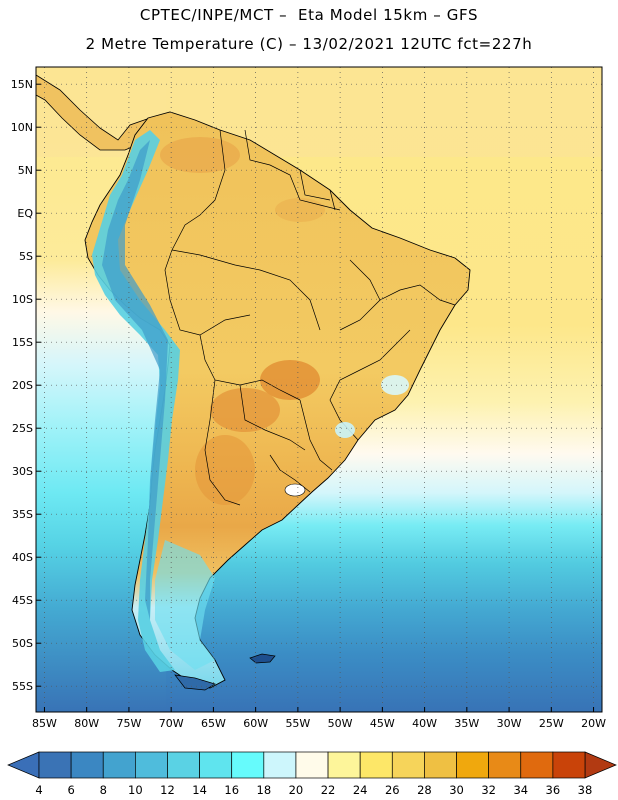  Describe the element at coordinates (309, 15) in the screenshot. I see `map-title: CPTEC/INPE/MCT – Eta Model 15km – GFS` at that location.